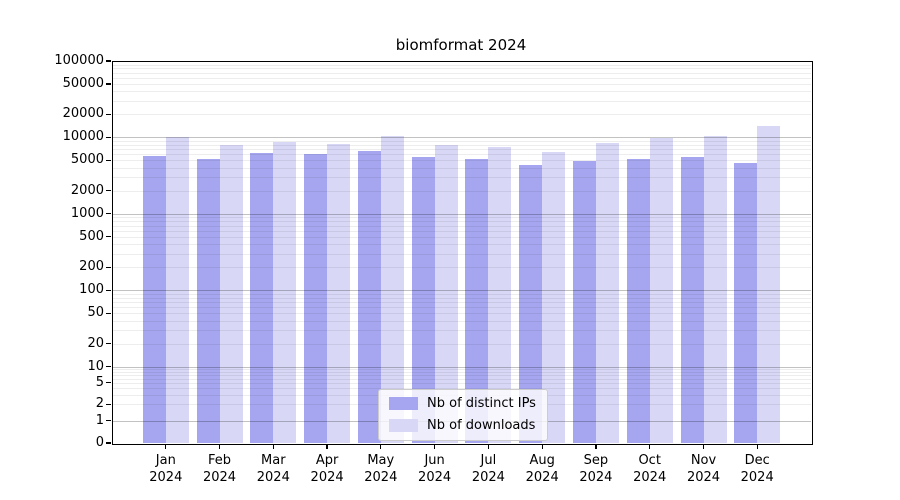 Image resolution: width=900 pixels, height=500 pixels. Describe the element at coordinates (91, 290) in the screenshot. I see `y-tick-label: 100` at that location.